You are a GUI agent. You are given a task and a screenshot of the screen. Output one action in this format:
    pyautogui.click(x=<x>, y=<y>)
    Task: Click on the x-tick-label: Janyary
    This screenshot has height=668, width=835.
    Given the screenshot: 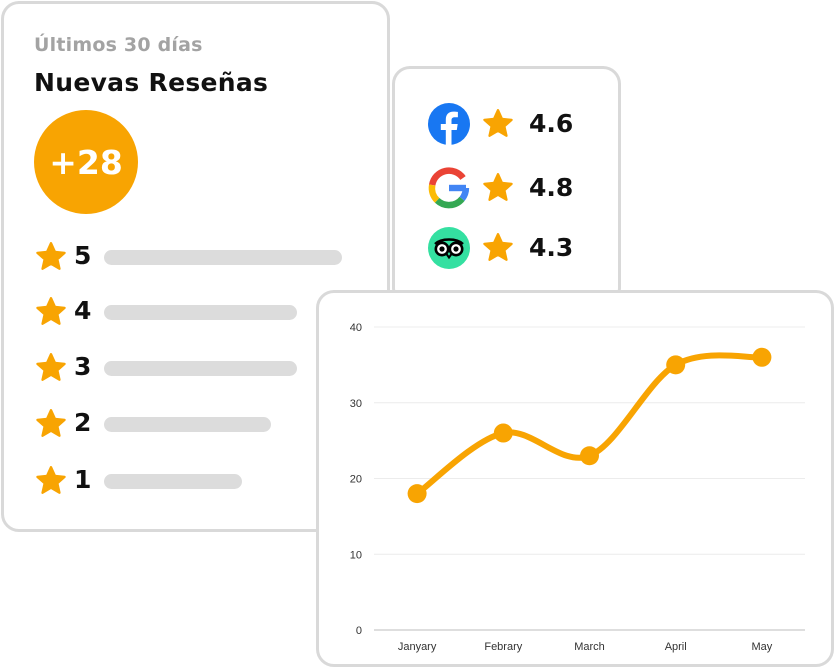 What is the action you would take?
    pyautogui.click(x=417, y=647)
    